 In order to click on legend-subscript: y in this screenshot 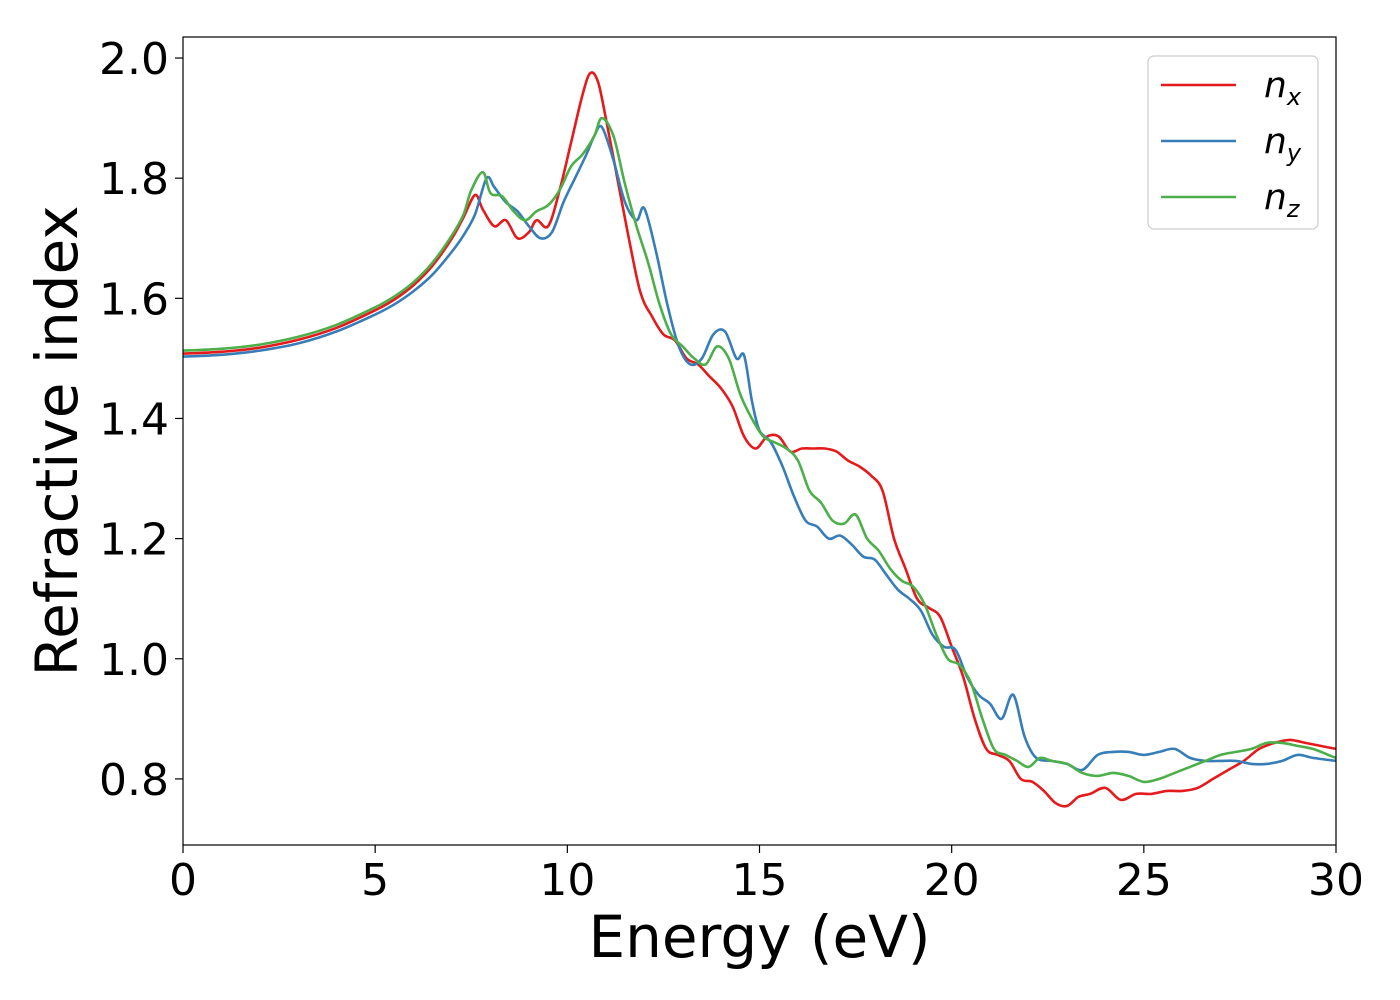, I will do `click(1294, 153)`.